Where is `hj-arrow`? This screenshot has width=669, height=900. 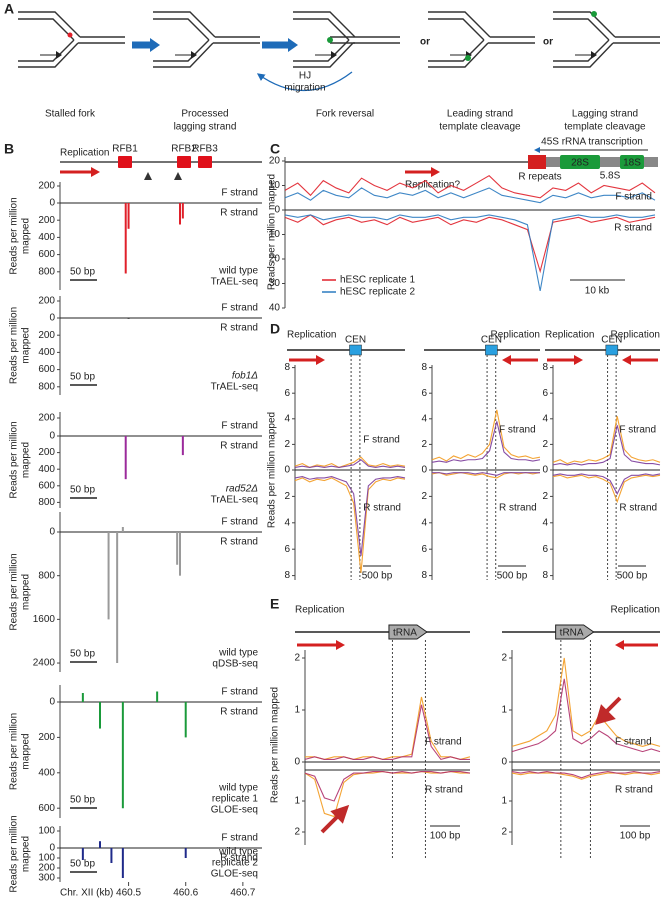 hj-arrow is located at coordinates (304, 81).